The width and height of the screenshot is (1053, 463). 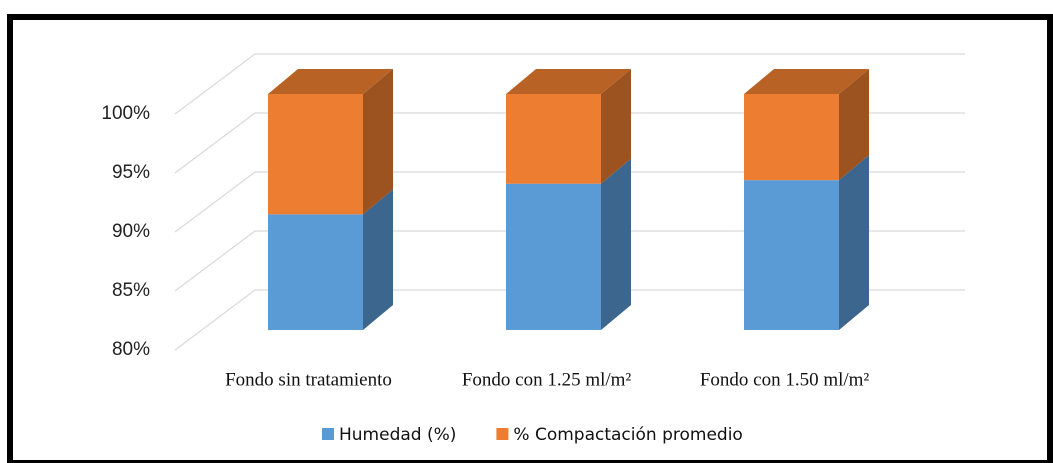 I want to click on y-tick-label: 80%, so click(x=131, y=349).